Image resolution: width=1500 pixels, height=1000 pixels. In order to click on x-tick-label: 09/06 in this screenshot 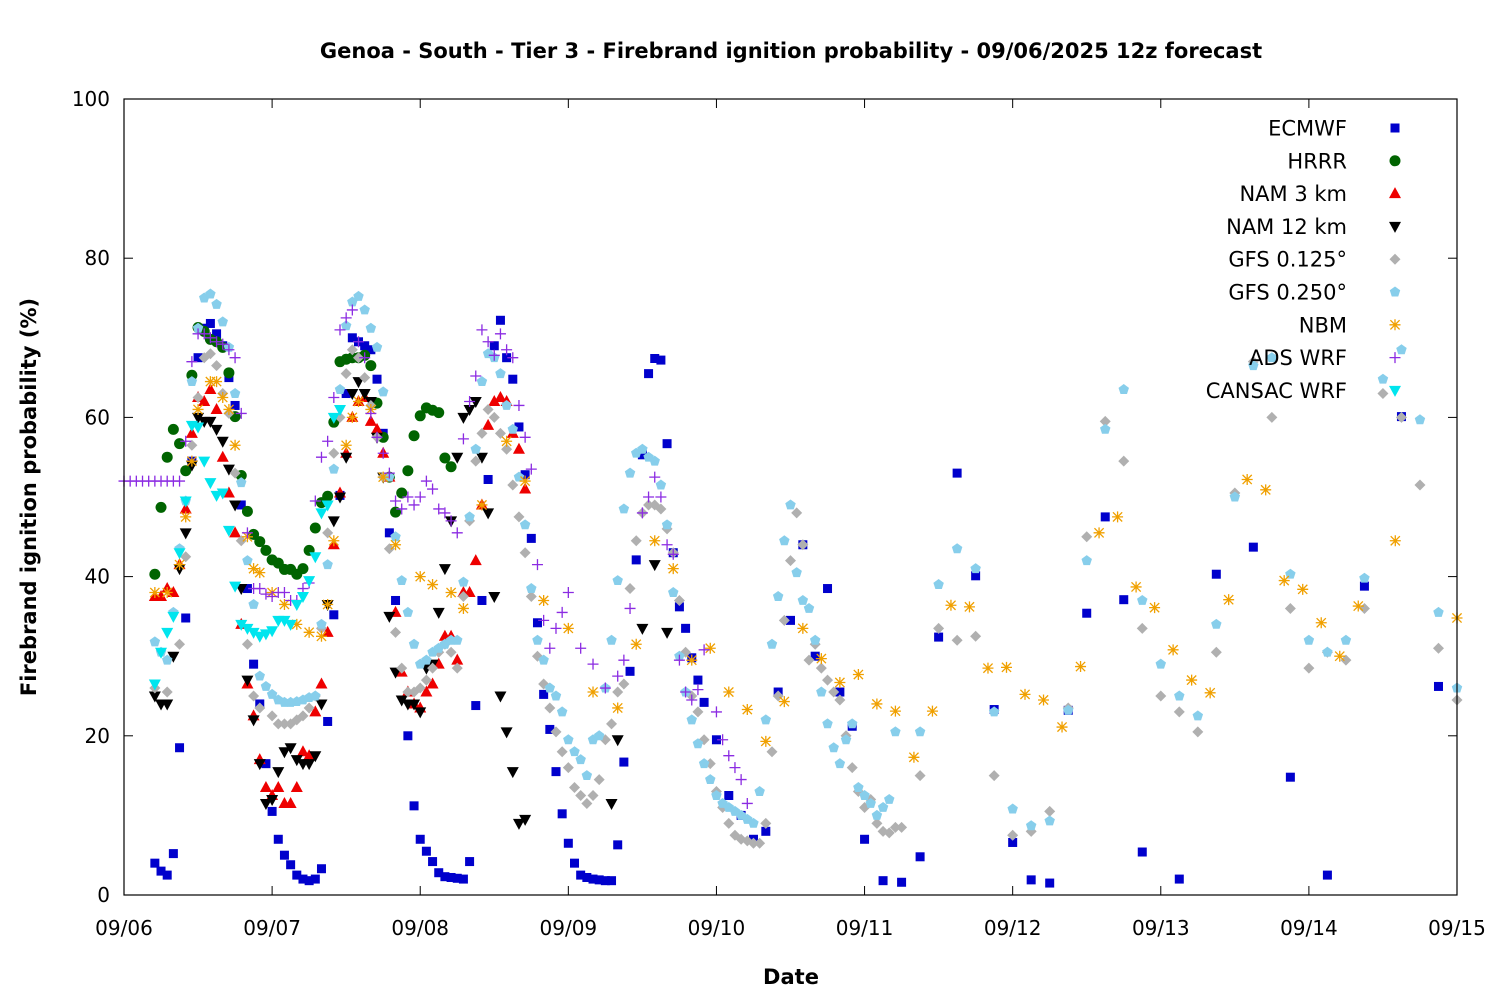, I will do `click(124, 928)`.